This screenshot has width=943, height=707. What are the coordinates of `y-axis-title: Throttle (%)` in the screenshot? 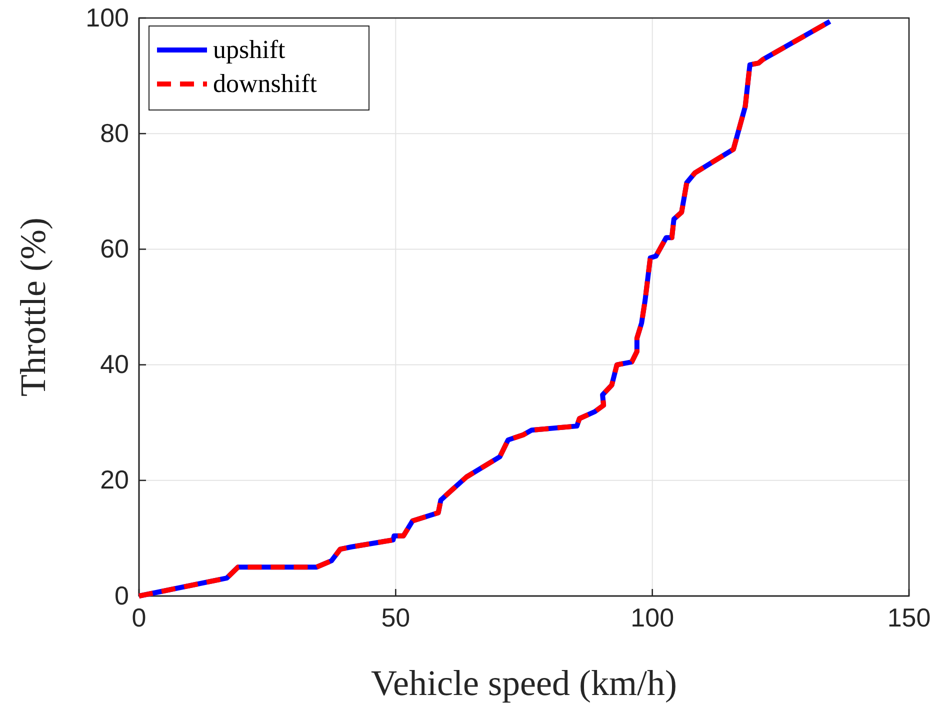 It's located at (33, 307).